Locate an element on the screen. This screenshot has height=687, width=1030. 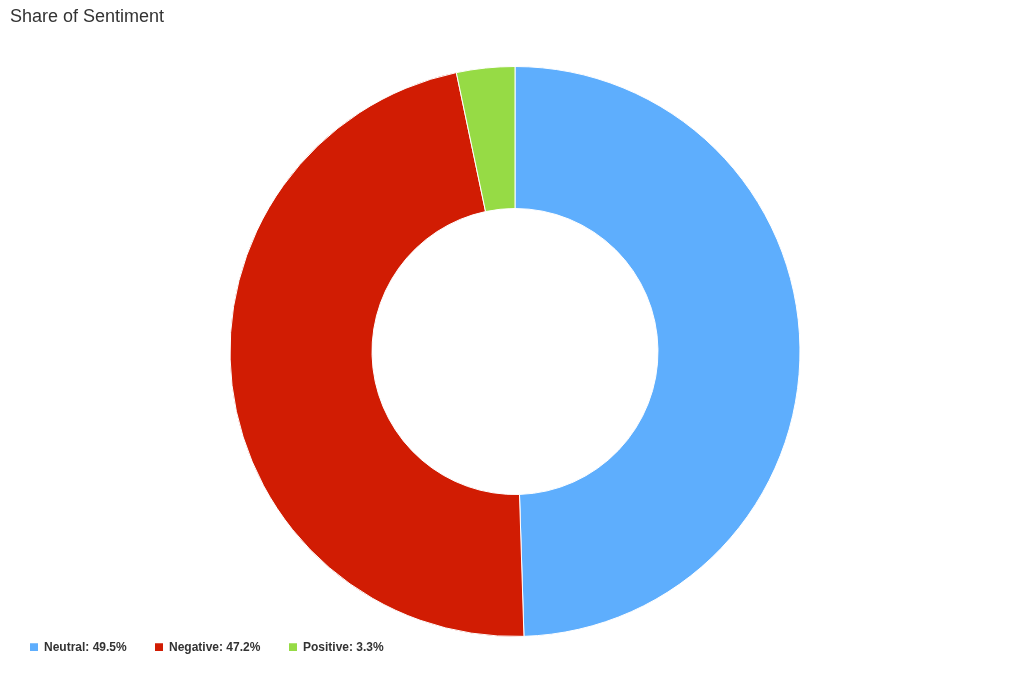
legend-label: Positive: 3.3% is located at coordinates (344, 647).